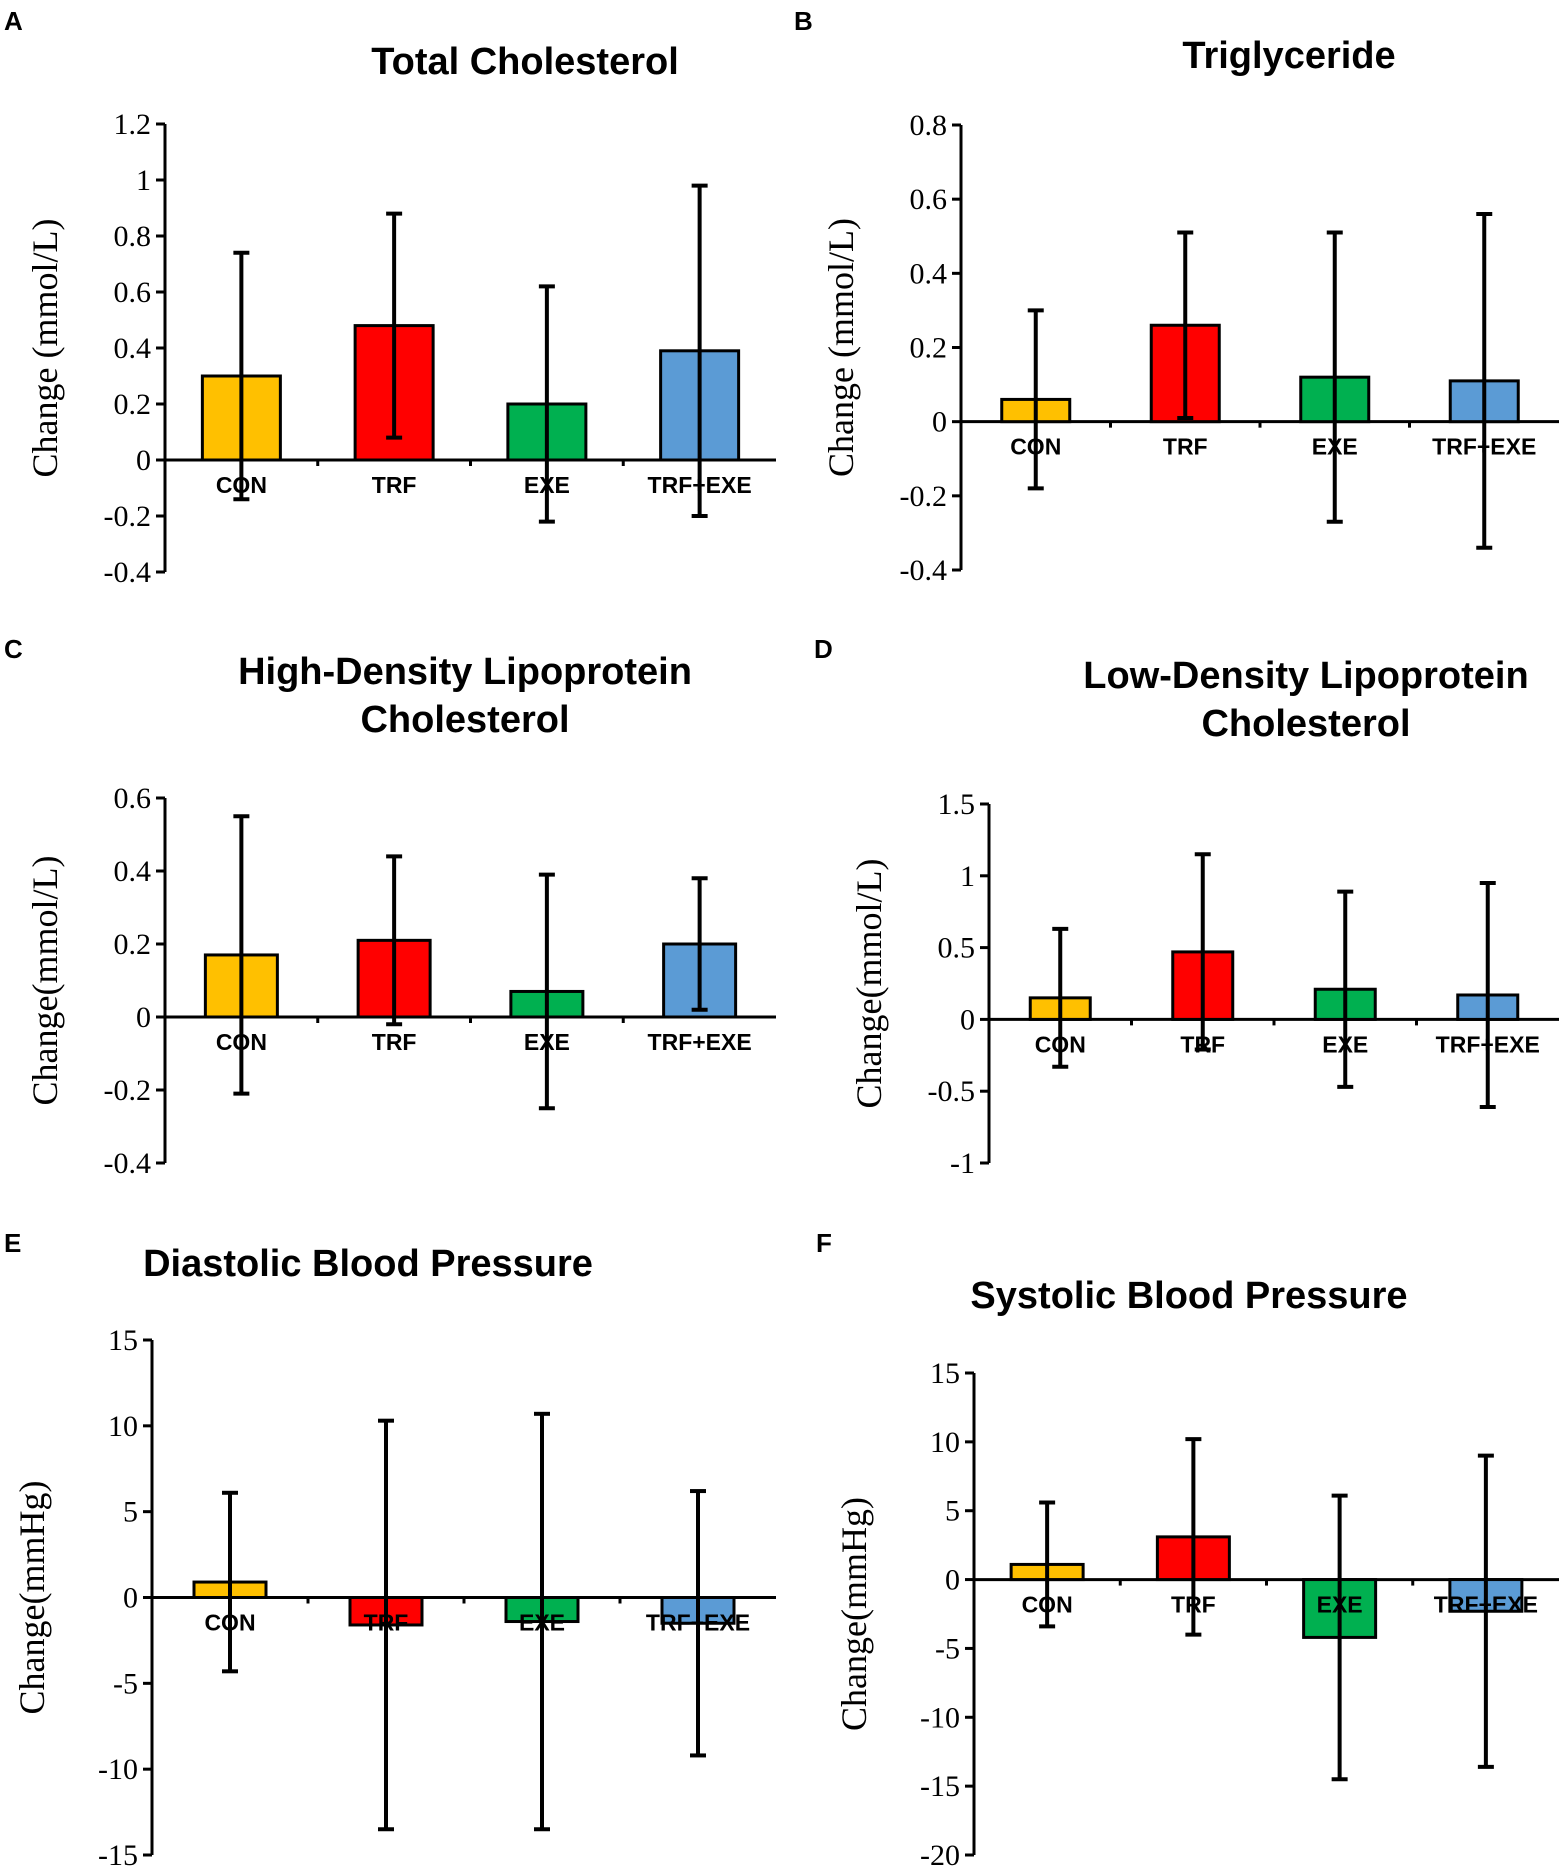 The height and width of the screenshot is (1867, 1567). I want to click on y-tick-label: -1, so click(962, 1163).